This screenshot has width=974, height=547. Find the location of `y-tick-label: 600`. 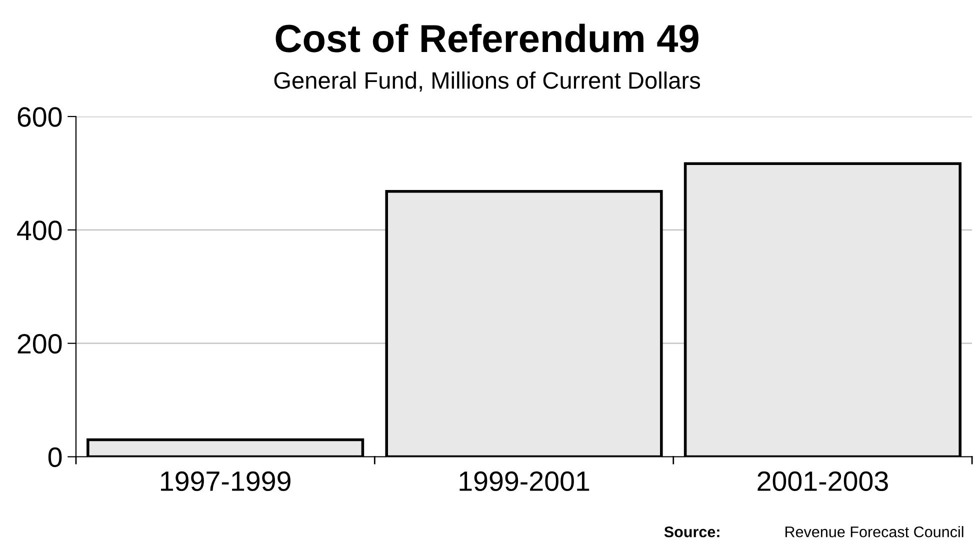

y-tick-label: 600 is located at coordinates (40, 117).